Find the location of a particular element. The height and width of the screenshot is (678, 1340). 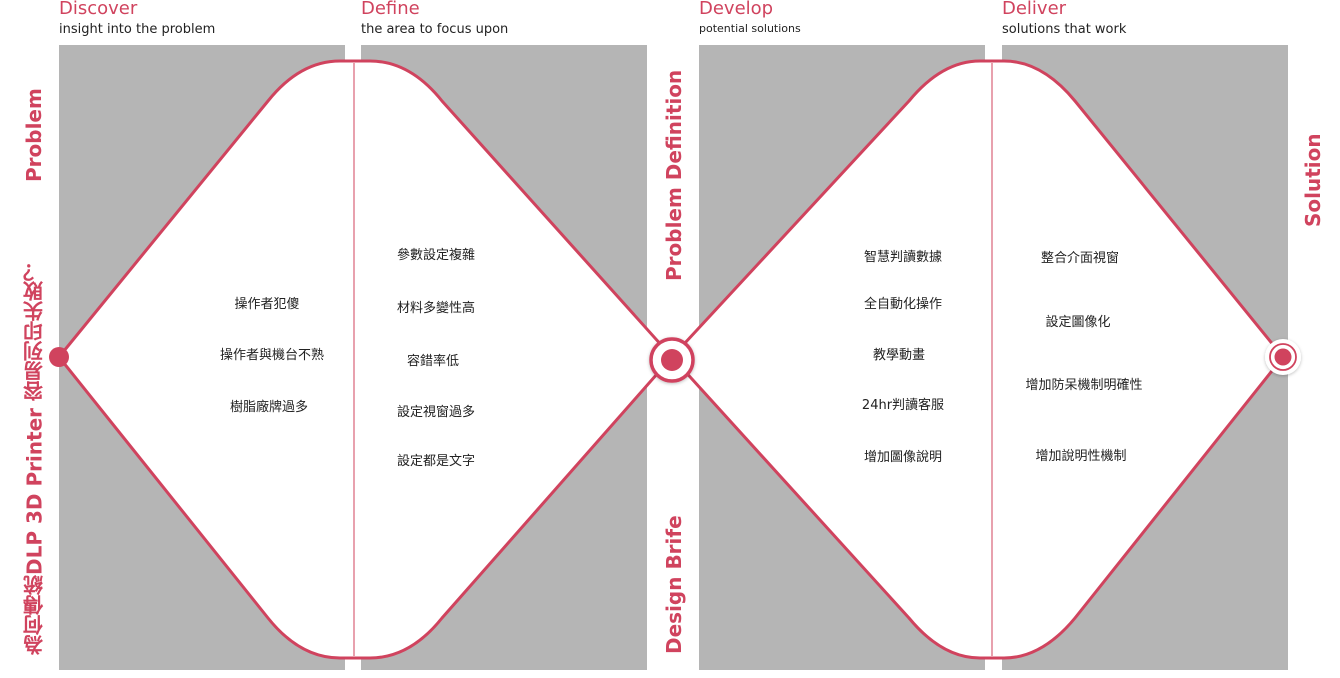

label-solution: Solution is located at coordinates (1313, 180).